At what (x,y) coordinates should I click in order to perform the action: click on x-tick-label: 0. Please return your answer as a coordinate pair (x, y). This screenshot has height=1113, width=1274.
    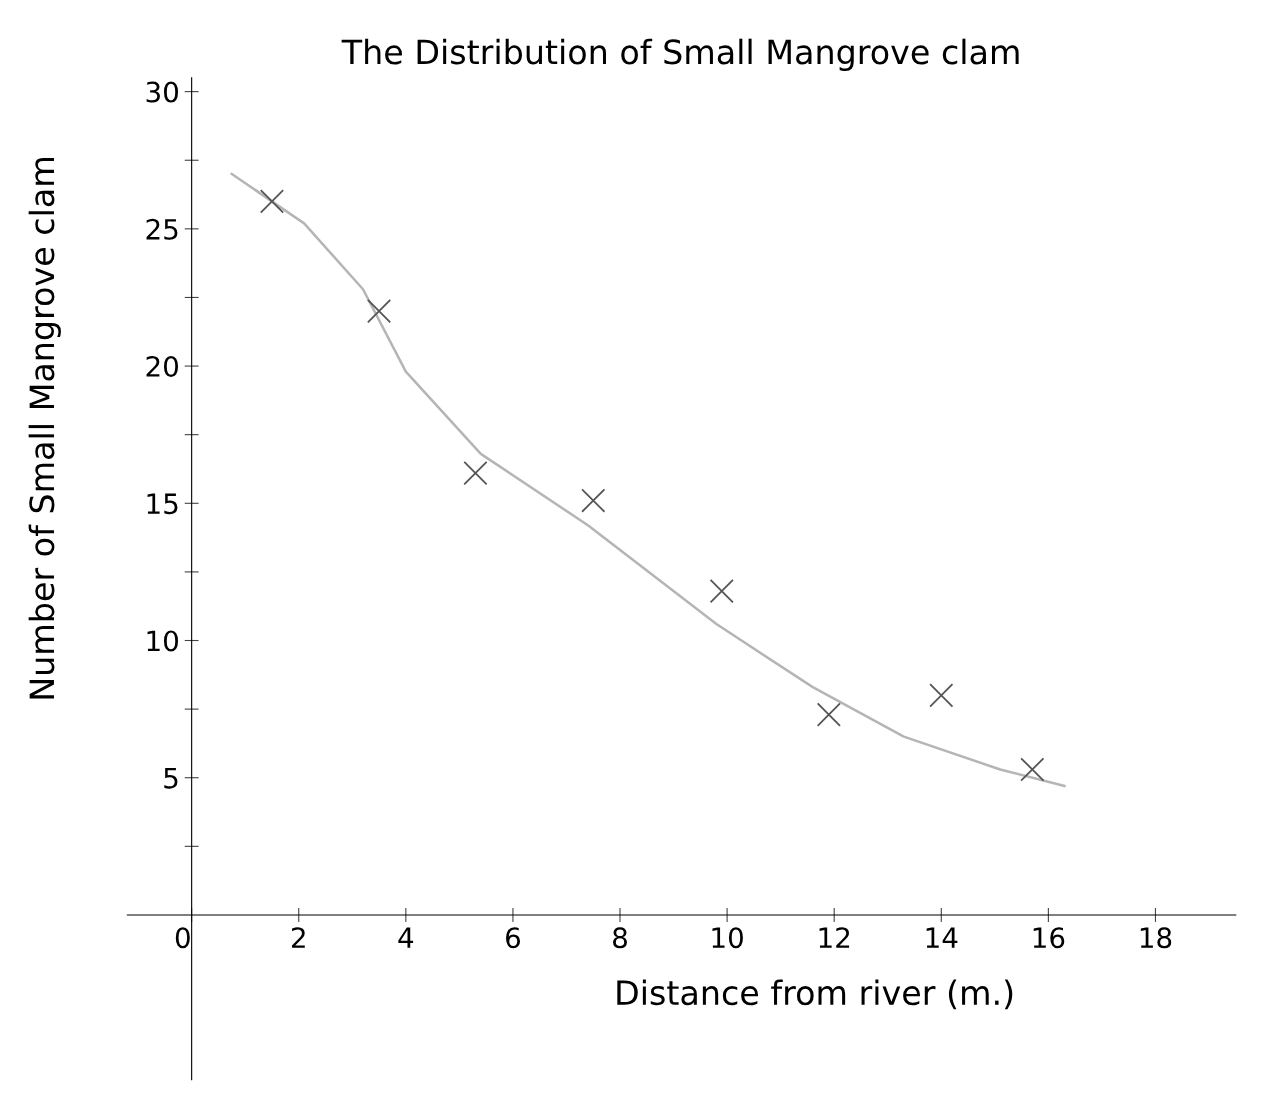
    Looking at the image, I should click on (182, 938).